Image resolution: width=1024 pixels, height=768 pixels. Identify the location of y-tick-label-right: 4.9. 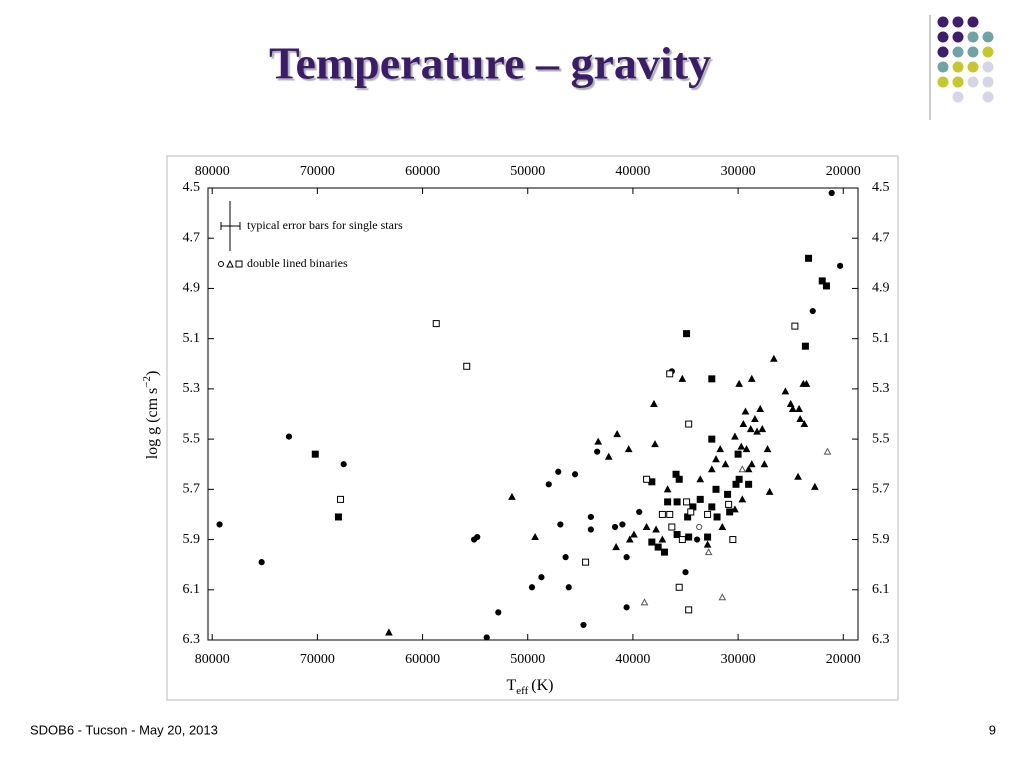
(881, 288).